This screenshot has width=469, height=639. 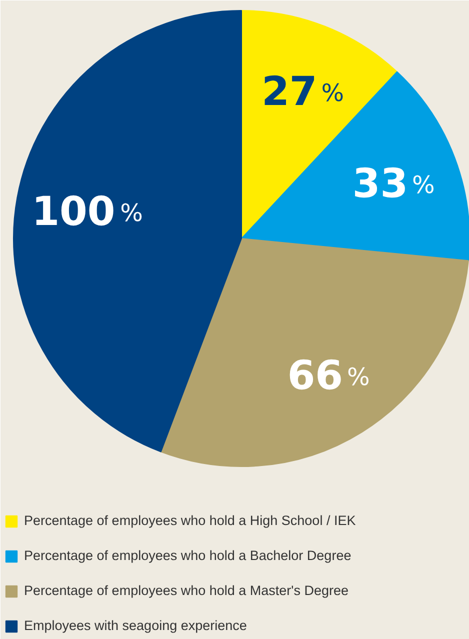 What do you see at coordinates (328, 376) in the screenshot?
I see `data-label: 66%` at bounding box center [328, 376].